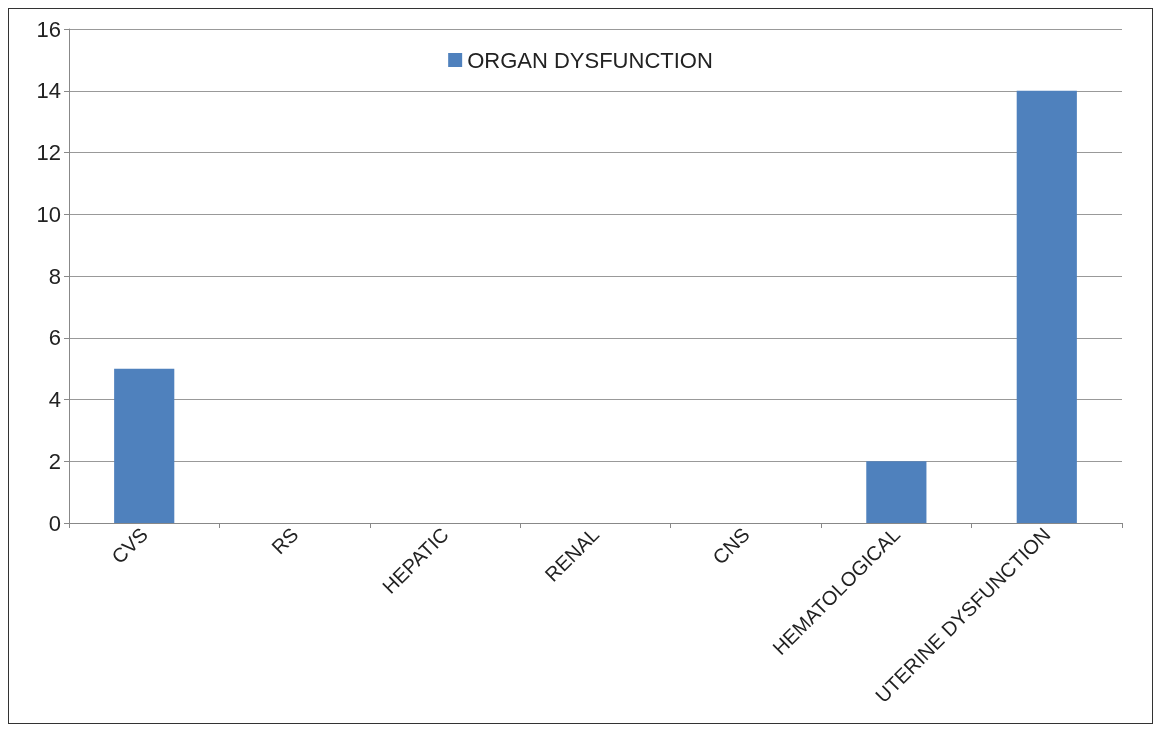 Image resolution: width=1165 pixels, height=736 pixels. What do you see at coordinates (54, 338) in the screenshot?
I see `y-tick-label: 6` at bounding box center [54, 338].